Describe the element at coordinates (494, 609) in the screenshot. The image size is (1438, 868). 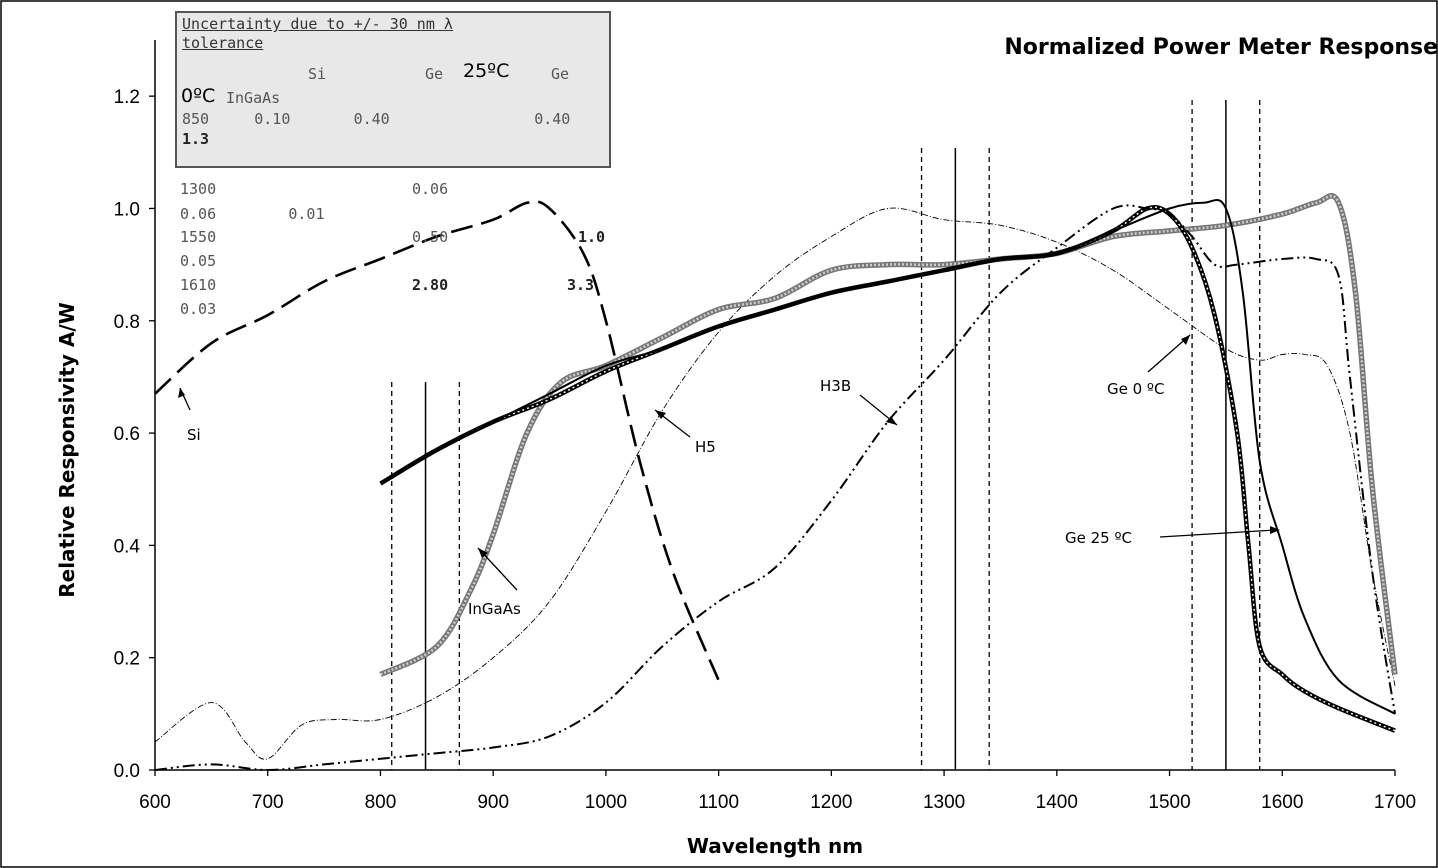
I see `annotation-ingaas-label: InGaAs` at that location.